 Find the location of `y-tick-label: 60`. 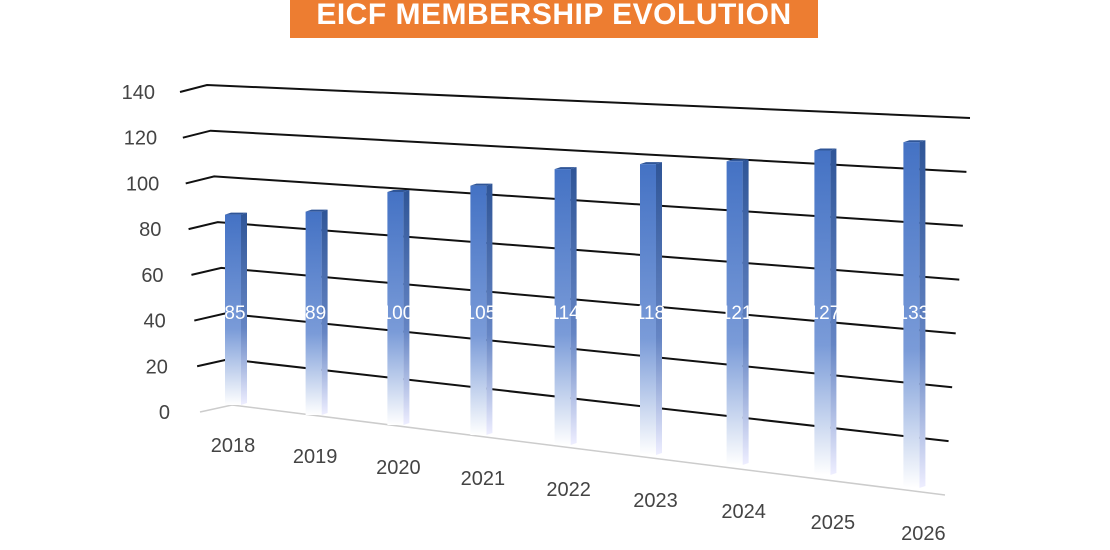

y-tick-label: 60 is located at coordinates (152, 276).